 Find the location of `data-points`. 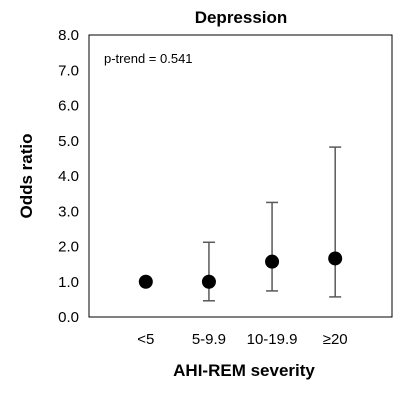

data-points is located at coordinates (240, 270).